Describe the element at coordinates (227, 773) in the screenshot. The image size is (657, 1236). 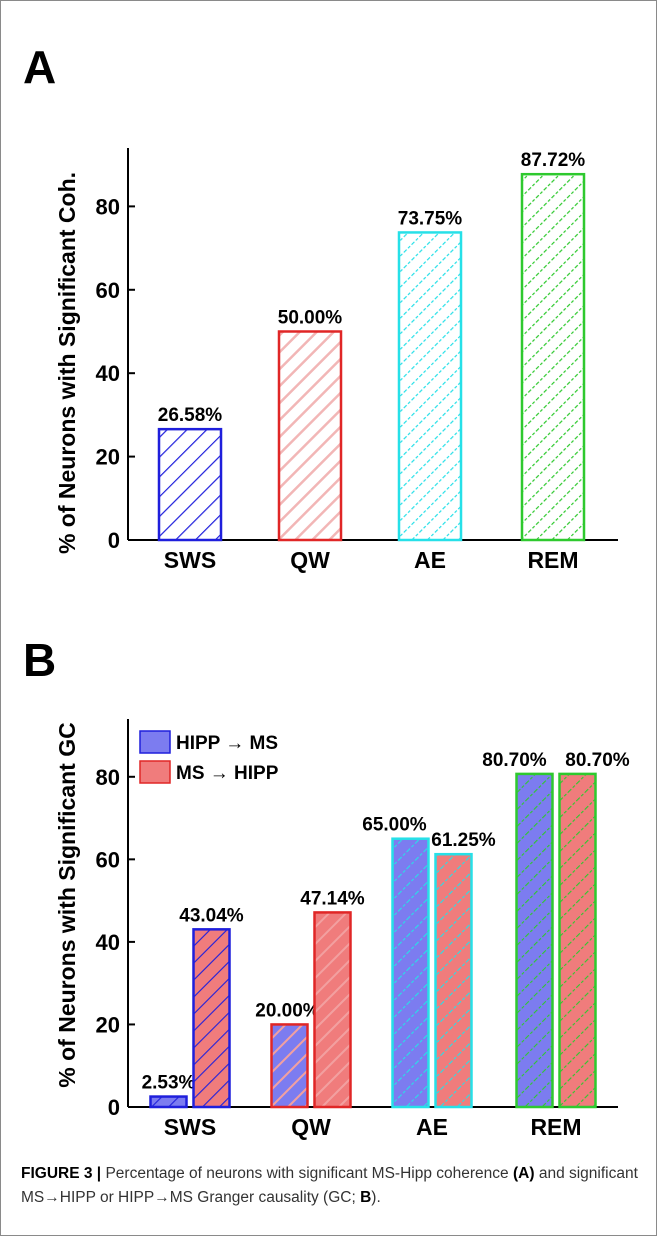
I see `legend-label-ms-to-hipp: MS → HIPP` at that location.